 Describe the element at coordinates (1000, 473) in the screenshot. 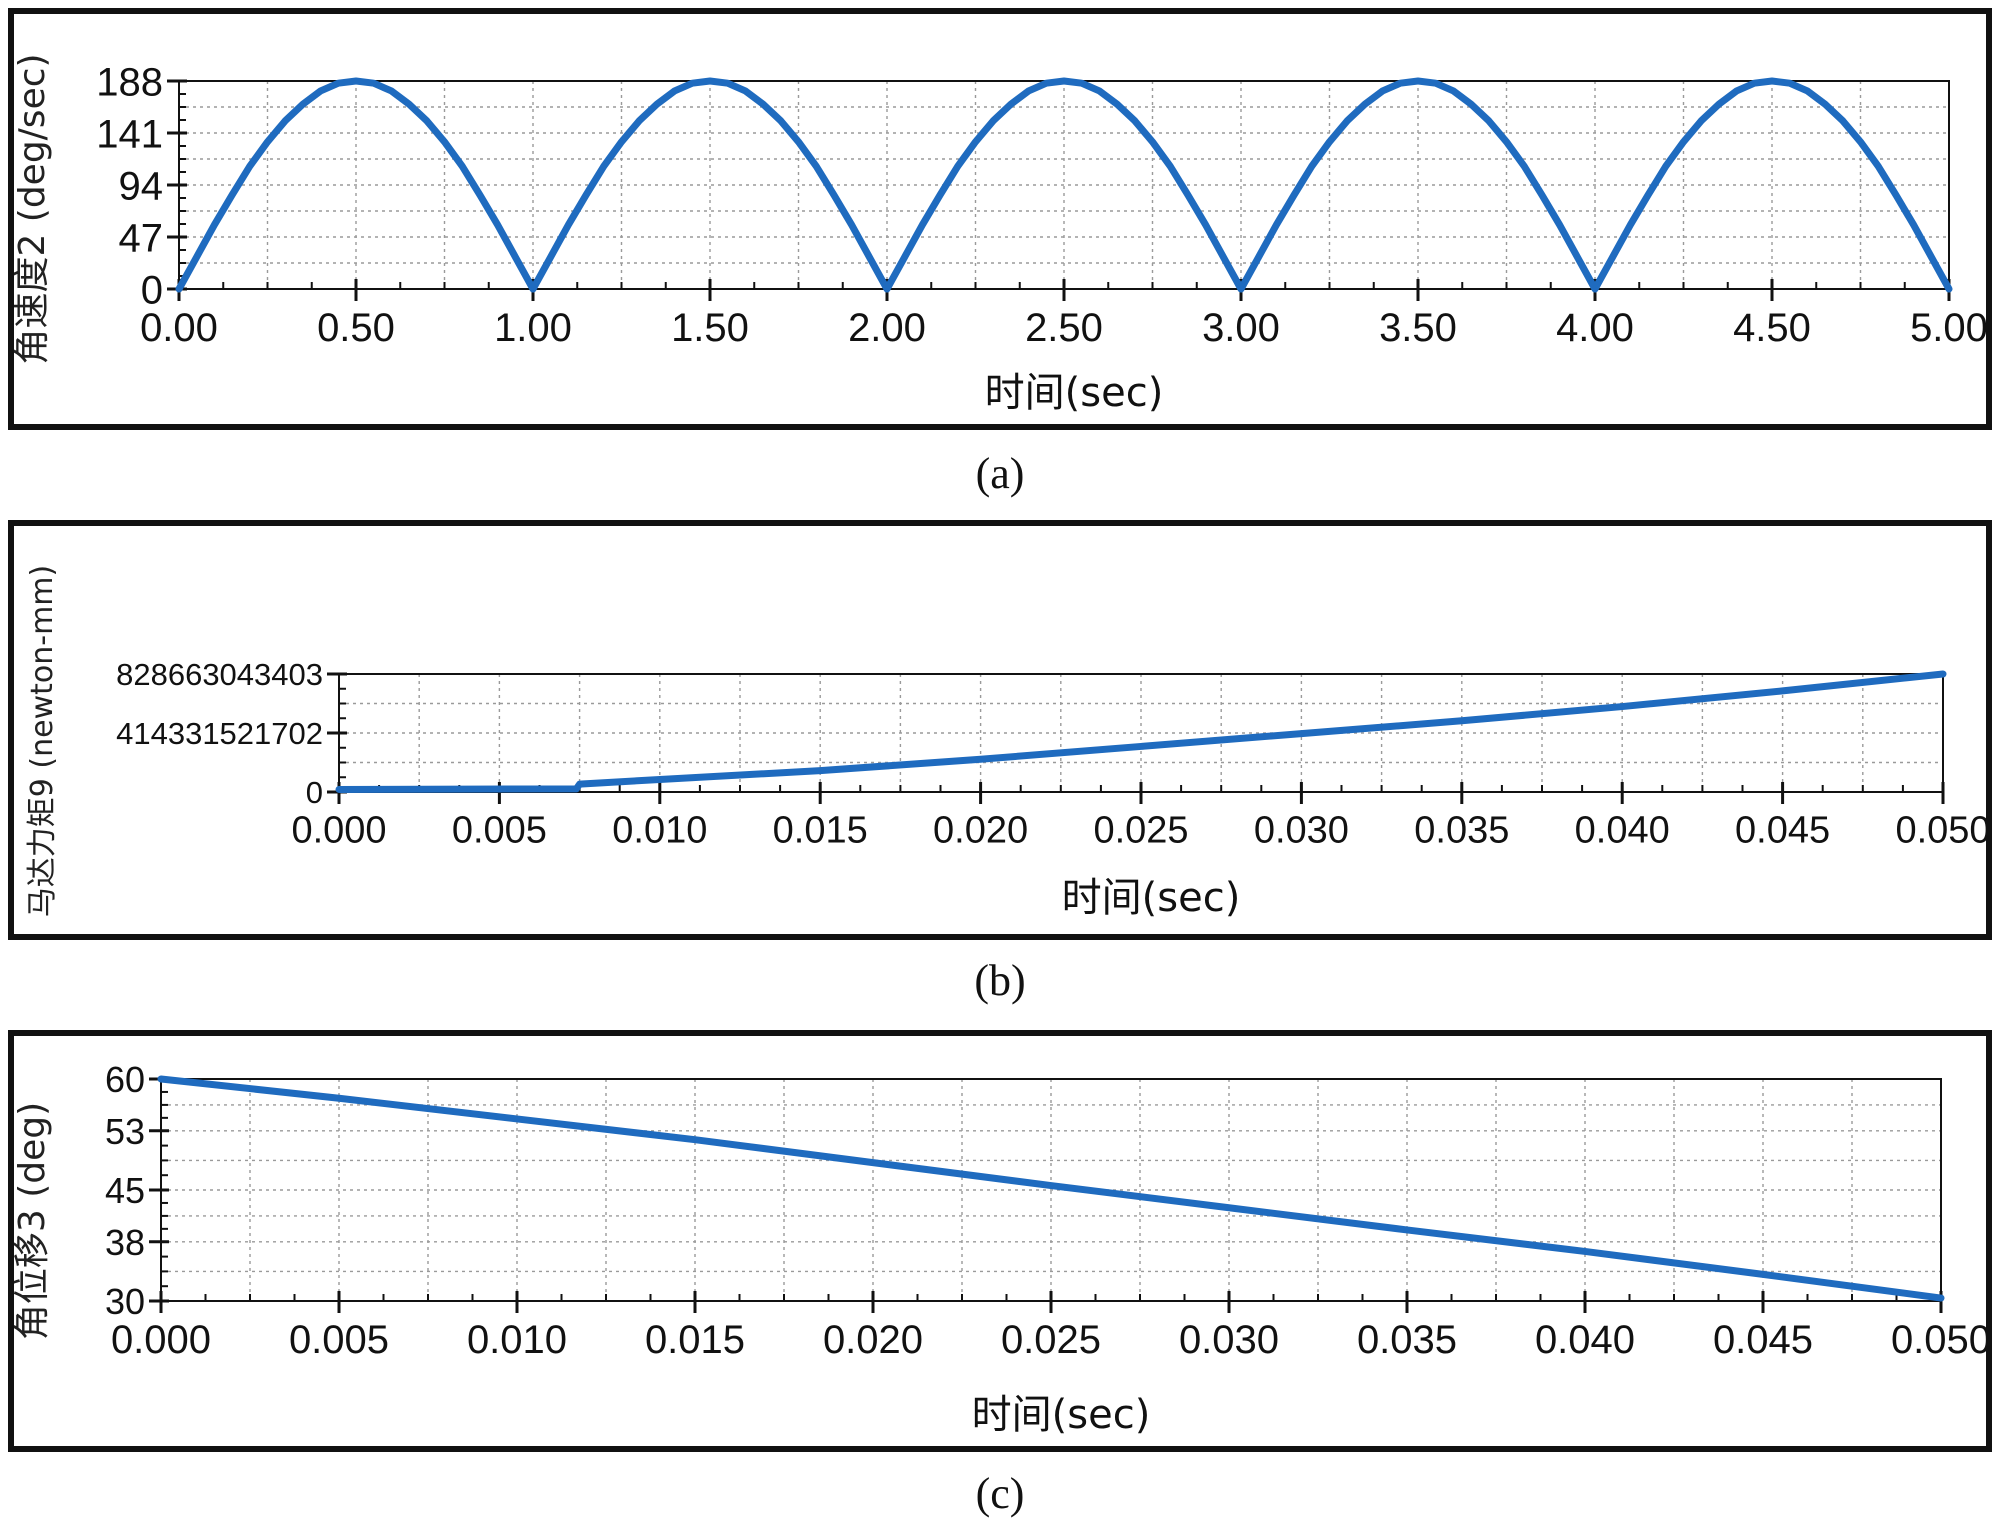

I see `caption-a: (a)` at that location.